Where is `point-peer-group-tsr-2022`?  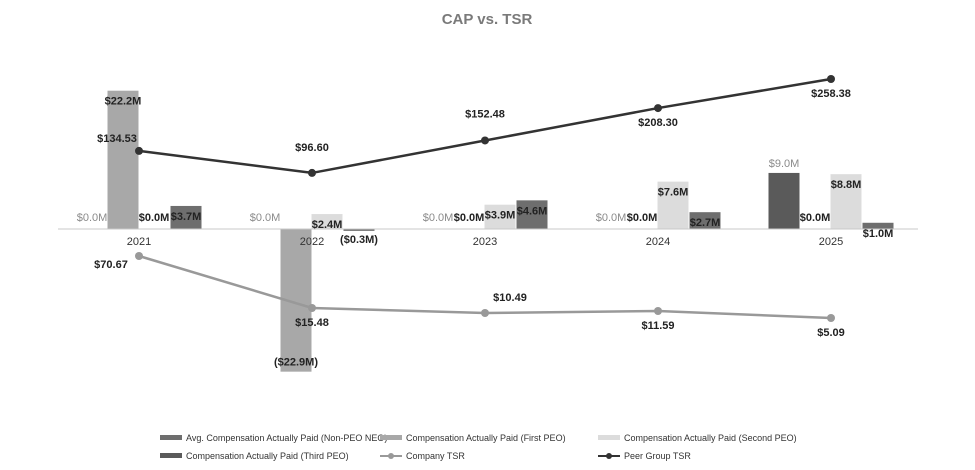 point-peer-group-tsr-2022 is located at coordinates (312, 172).